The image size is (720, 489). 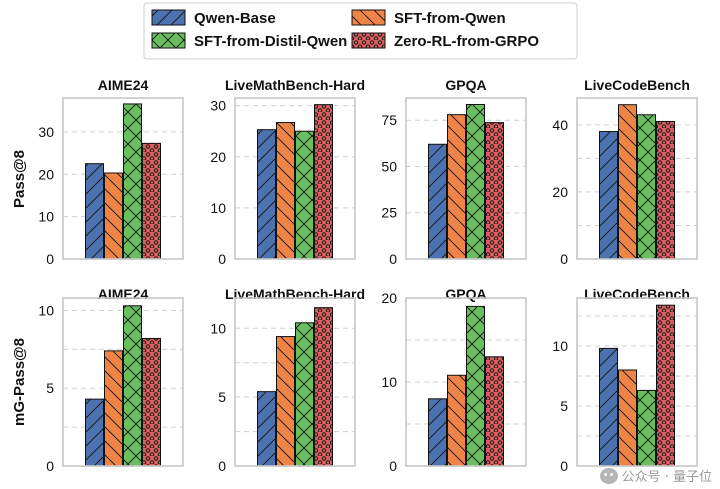 I want to click on panel-livemathbench-hard: LiveMathBench-Hard 0 5 10, so click(x=287, y=380).